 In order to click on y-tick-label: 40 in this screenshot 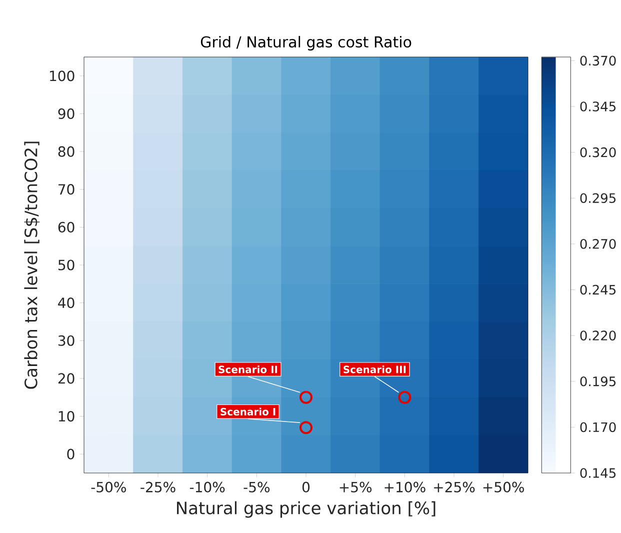, I will do `click(66, 303)`.